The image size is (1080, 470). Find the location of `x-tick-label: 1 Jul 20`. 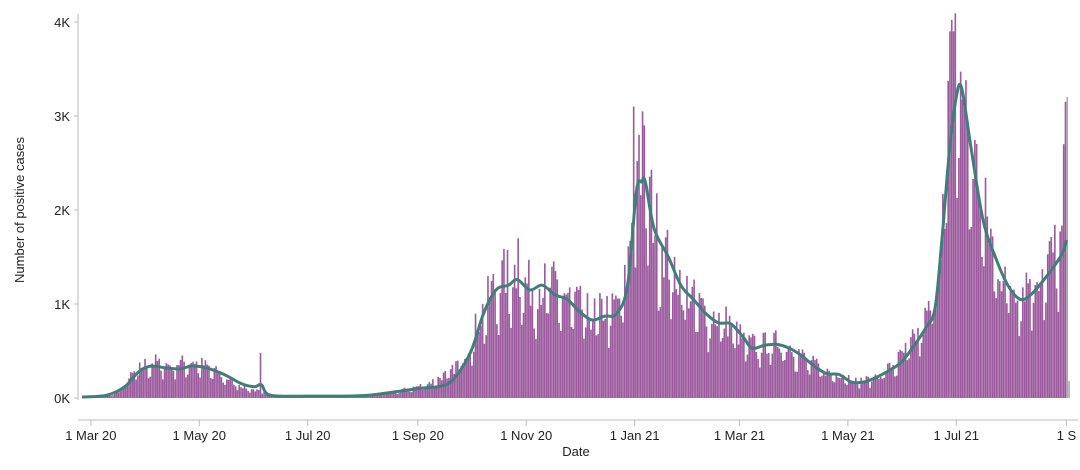

x-tick-label: 1 Jul 20 is located at coordinates (308, 435).